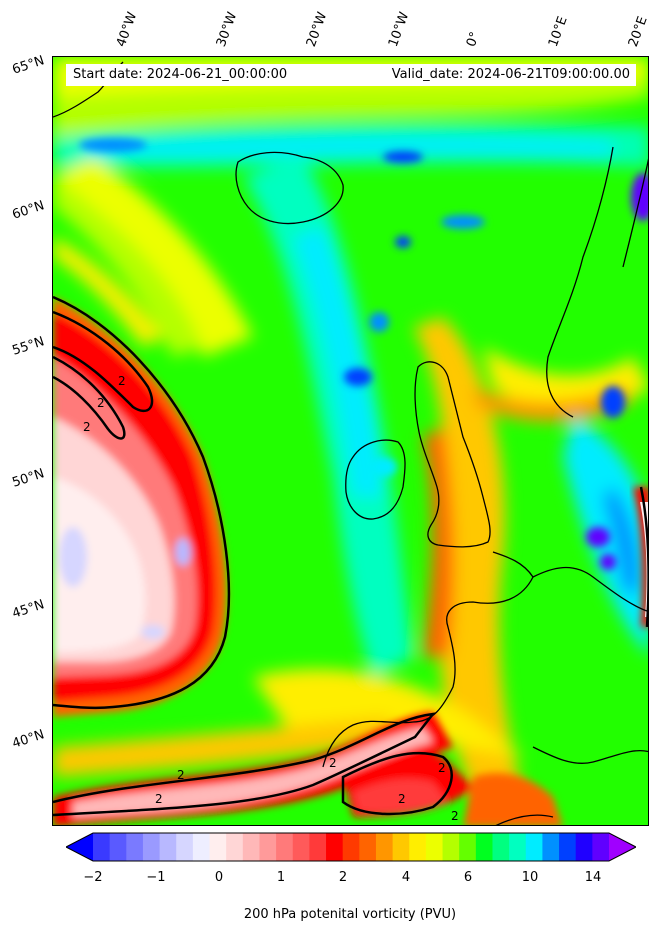  What do you see at coordinates (28, 346) in the screenshot?
I see `lat-label-55n: 55°N` at bounding box center [28, 346].